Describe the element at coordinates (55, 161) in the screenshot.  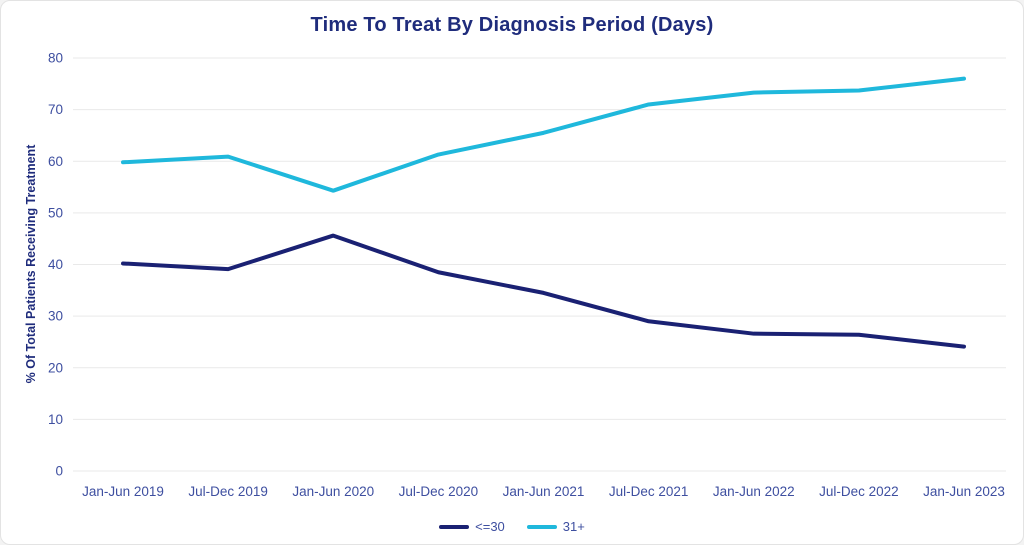
I see `y-tick-label: 60` at that location.